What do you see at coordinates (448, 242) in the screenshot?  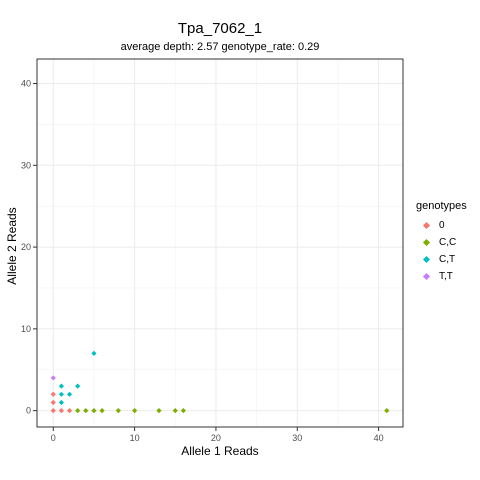 I see `legend-label: C,C` at bounding box center [448, 242].